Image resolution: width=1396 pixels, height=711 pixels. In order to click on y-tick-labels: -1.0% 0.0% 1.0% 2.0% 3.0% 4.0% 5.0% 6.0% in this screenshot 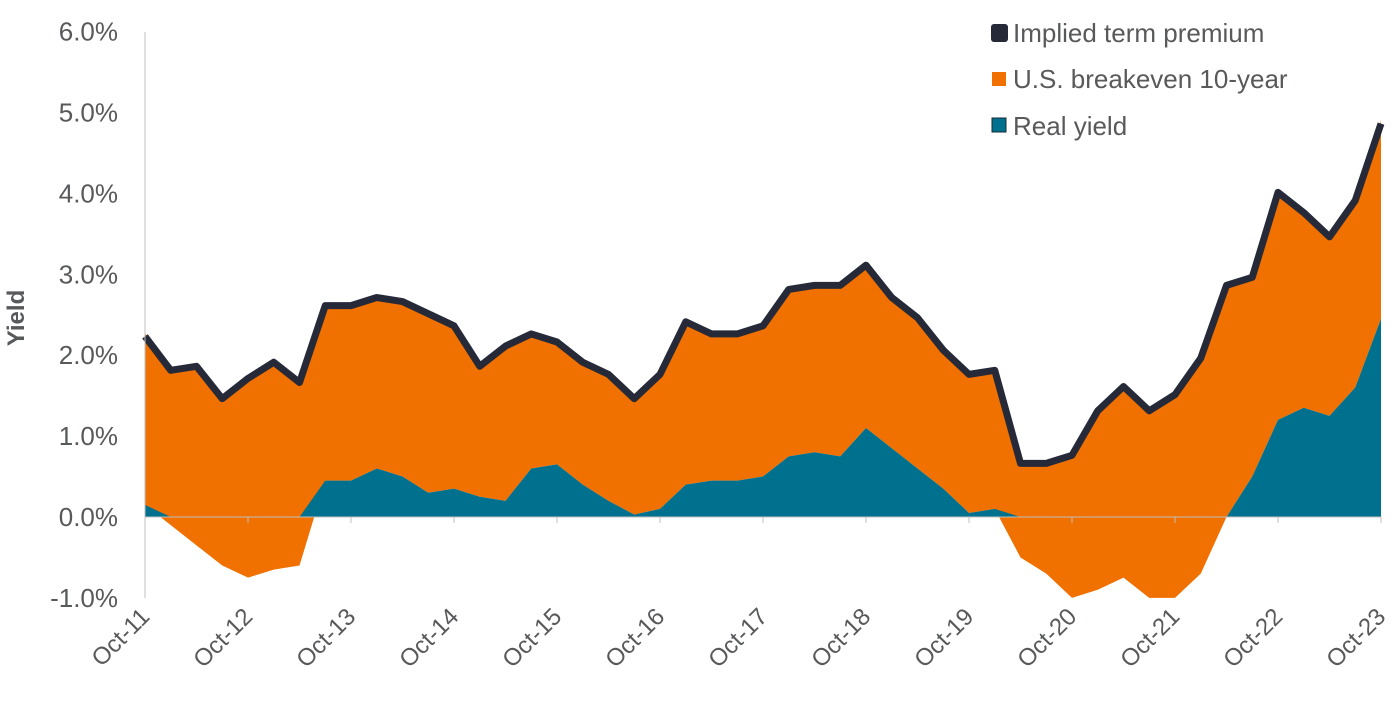, I will do `click(84, 315)`.